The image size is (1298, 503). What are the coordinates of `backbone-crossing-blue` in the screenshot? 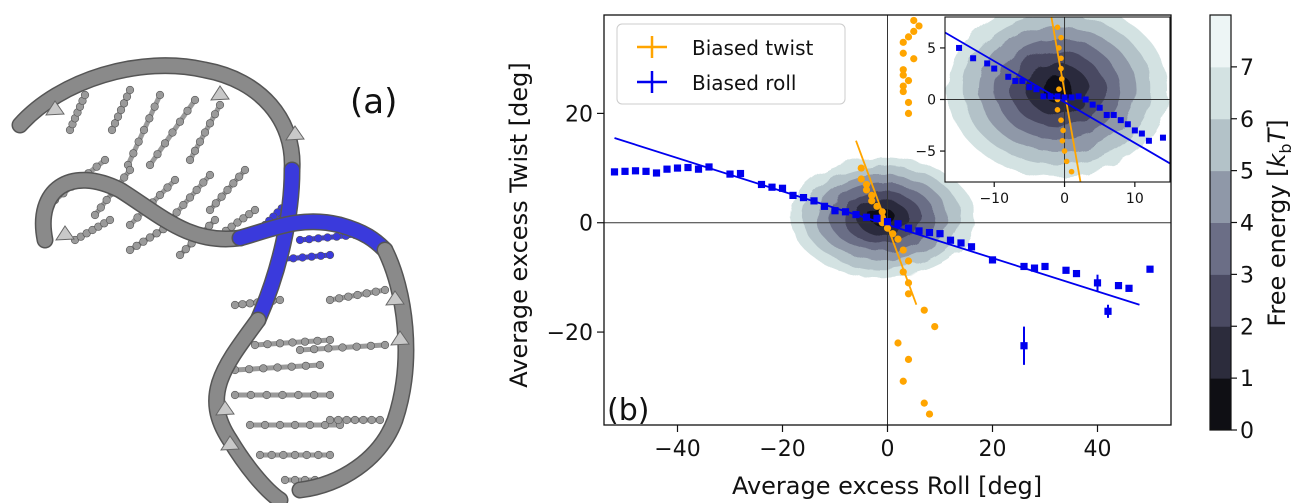 It's located at (275, 245).